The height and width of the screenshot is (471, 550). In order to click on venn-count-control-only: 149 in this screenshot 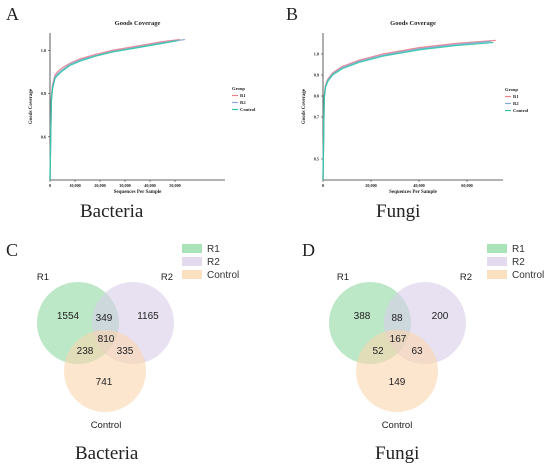, I will do `click(397, 382)`.